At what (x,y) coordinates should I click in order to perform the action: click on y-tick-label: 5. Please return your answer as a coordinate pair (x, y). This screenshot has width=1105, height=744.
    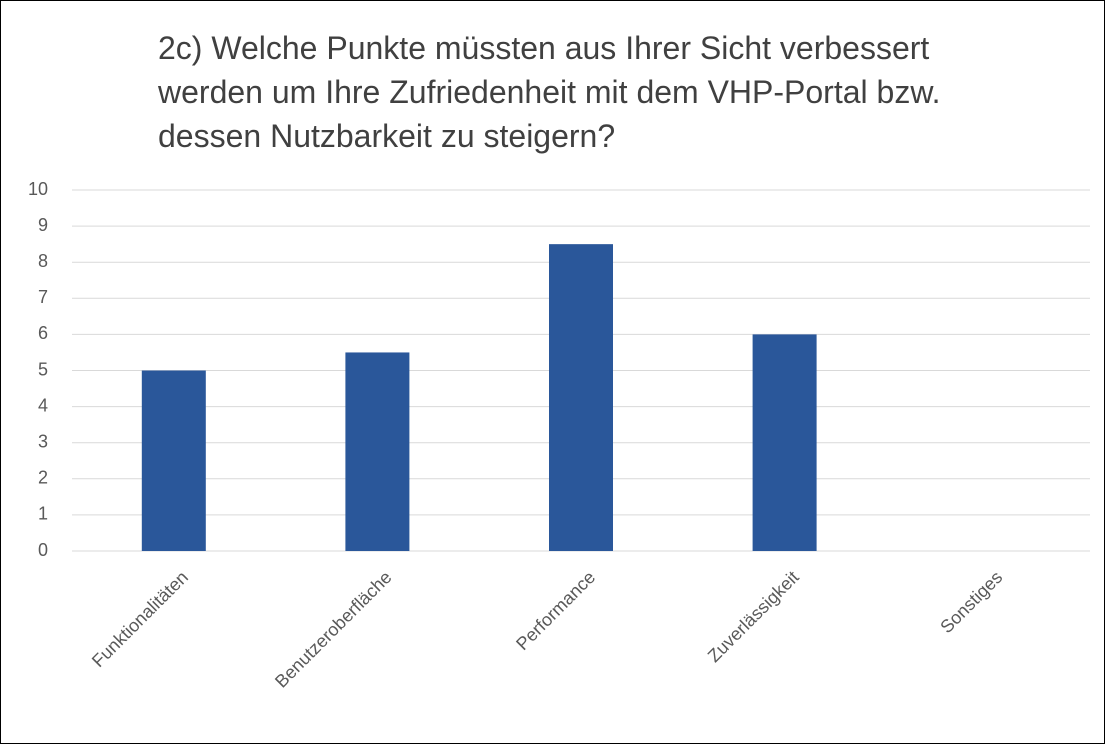
    Looking at the image, I should click on (43, 369).